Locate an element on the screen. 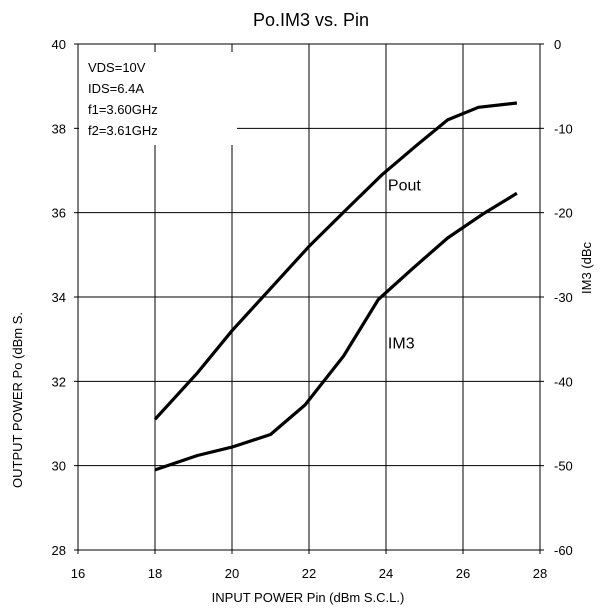 The width and height of the screenshot is (603, 608). y-axis-label: OUTPUT POWER Po (dBm S. is located at coordinates (17, 400).